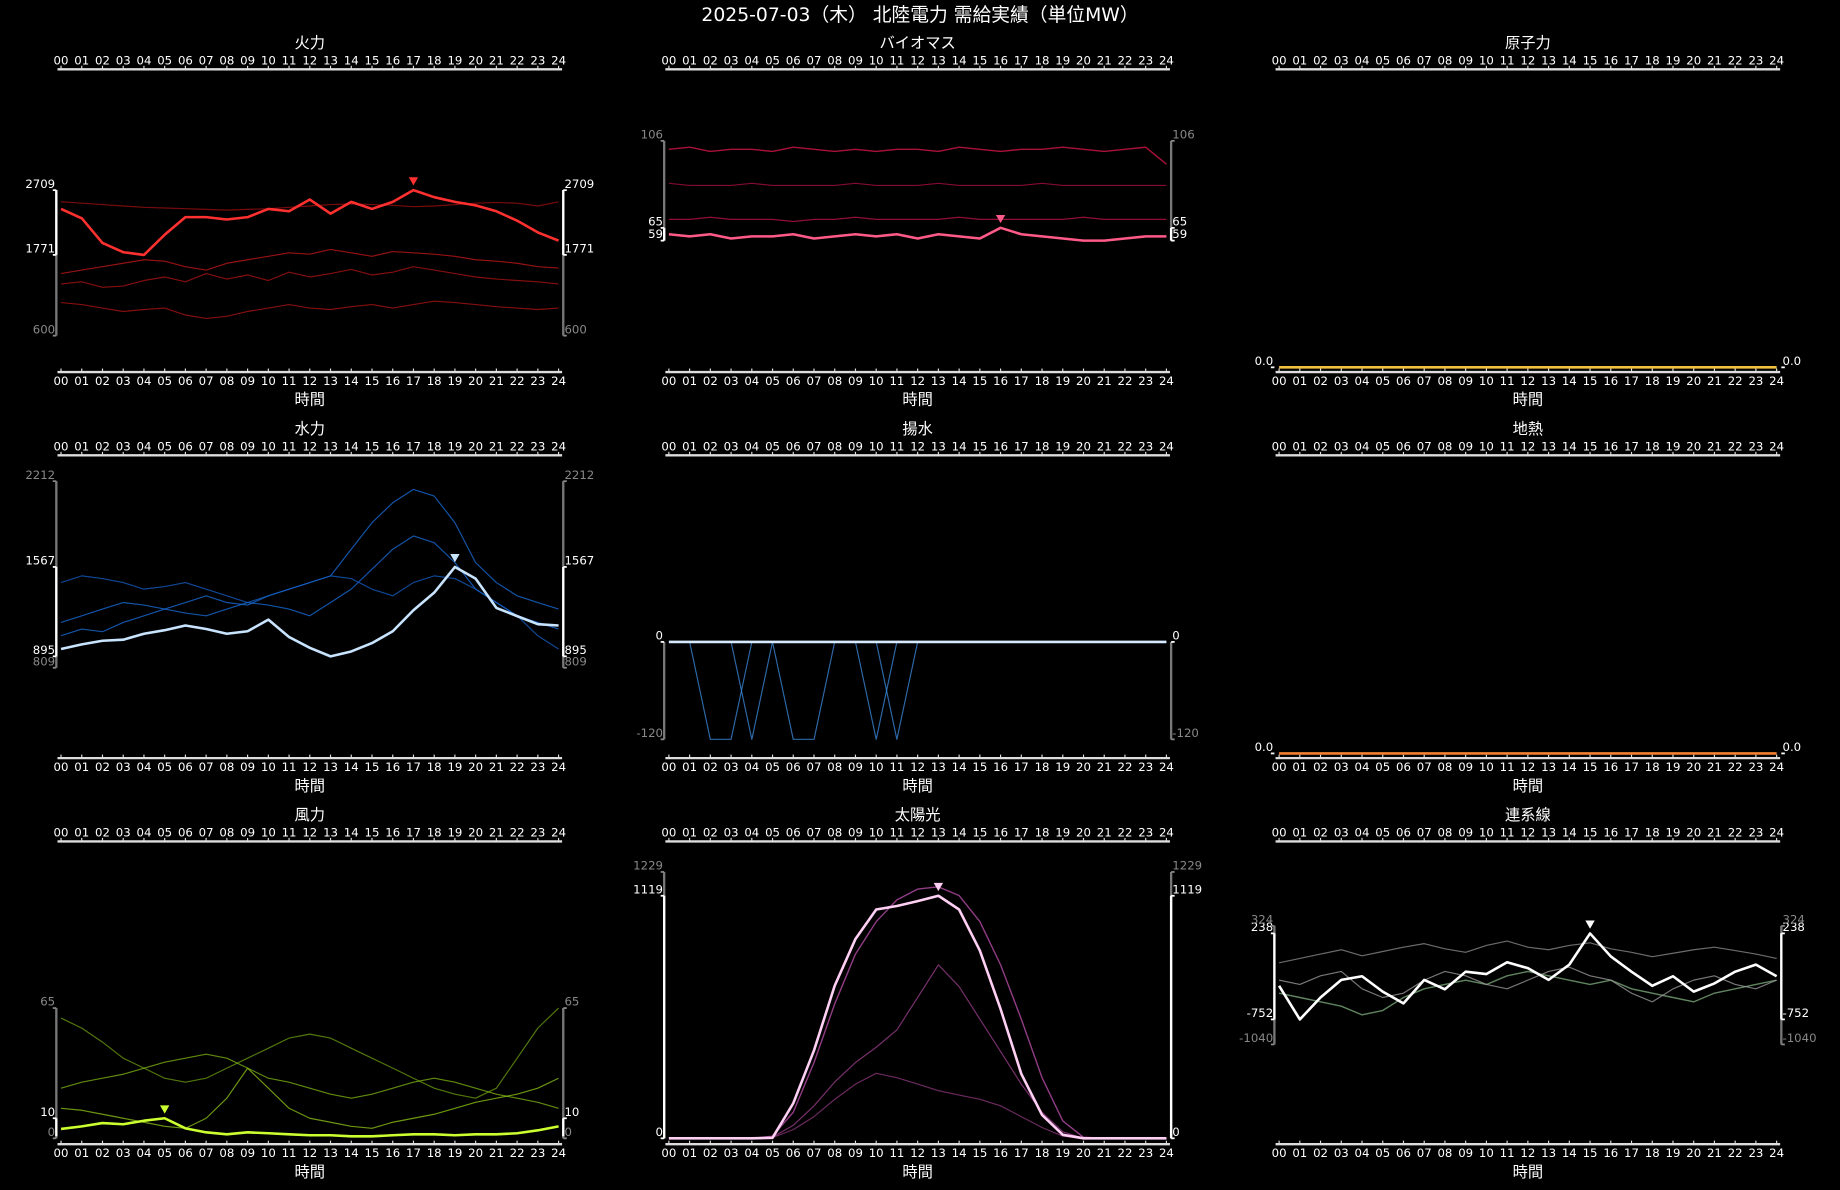 This screenshot has height=1190, width=1840. Describe the element at coordinates (1042, 1153) in the screenshot. I see `hour-label: 18` at that location.